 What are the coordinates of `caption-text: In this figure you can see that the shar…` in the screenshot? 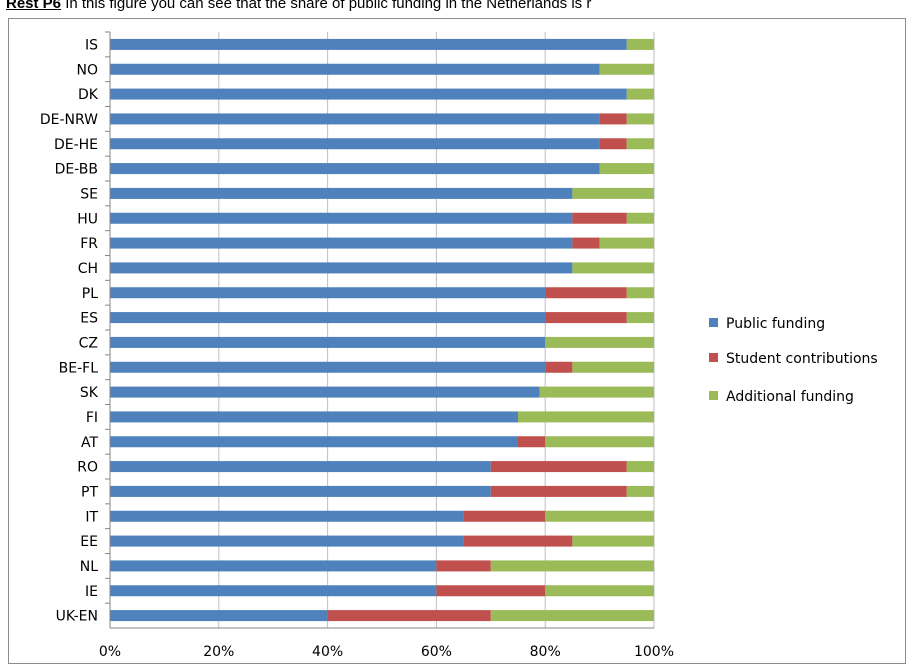 It's located at (326, 6).